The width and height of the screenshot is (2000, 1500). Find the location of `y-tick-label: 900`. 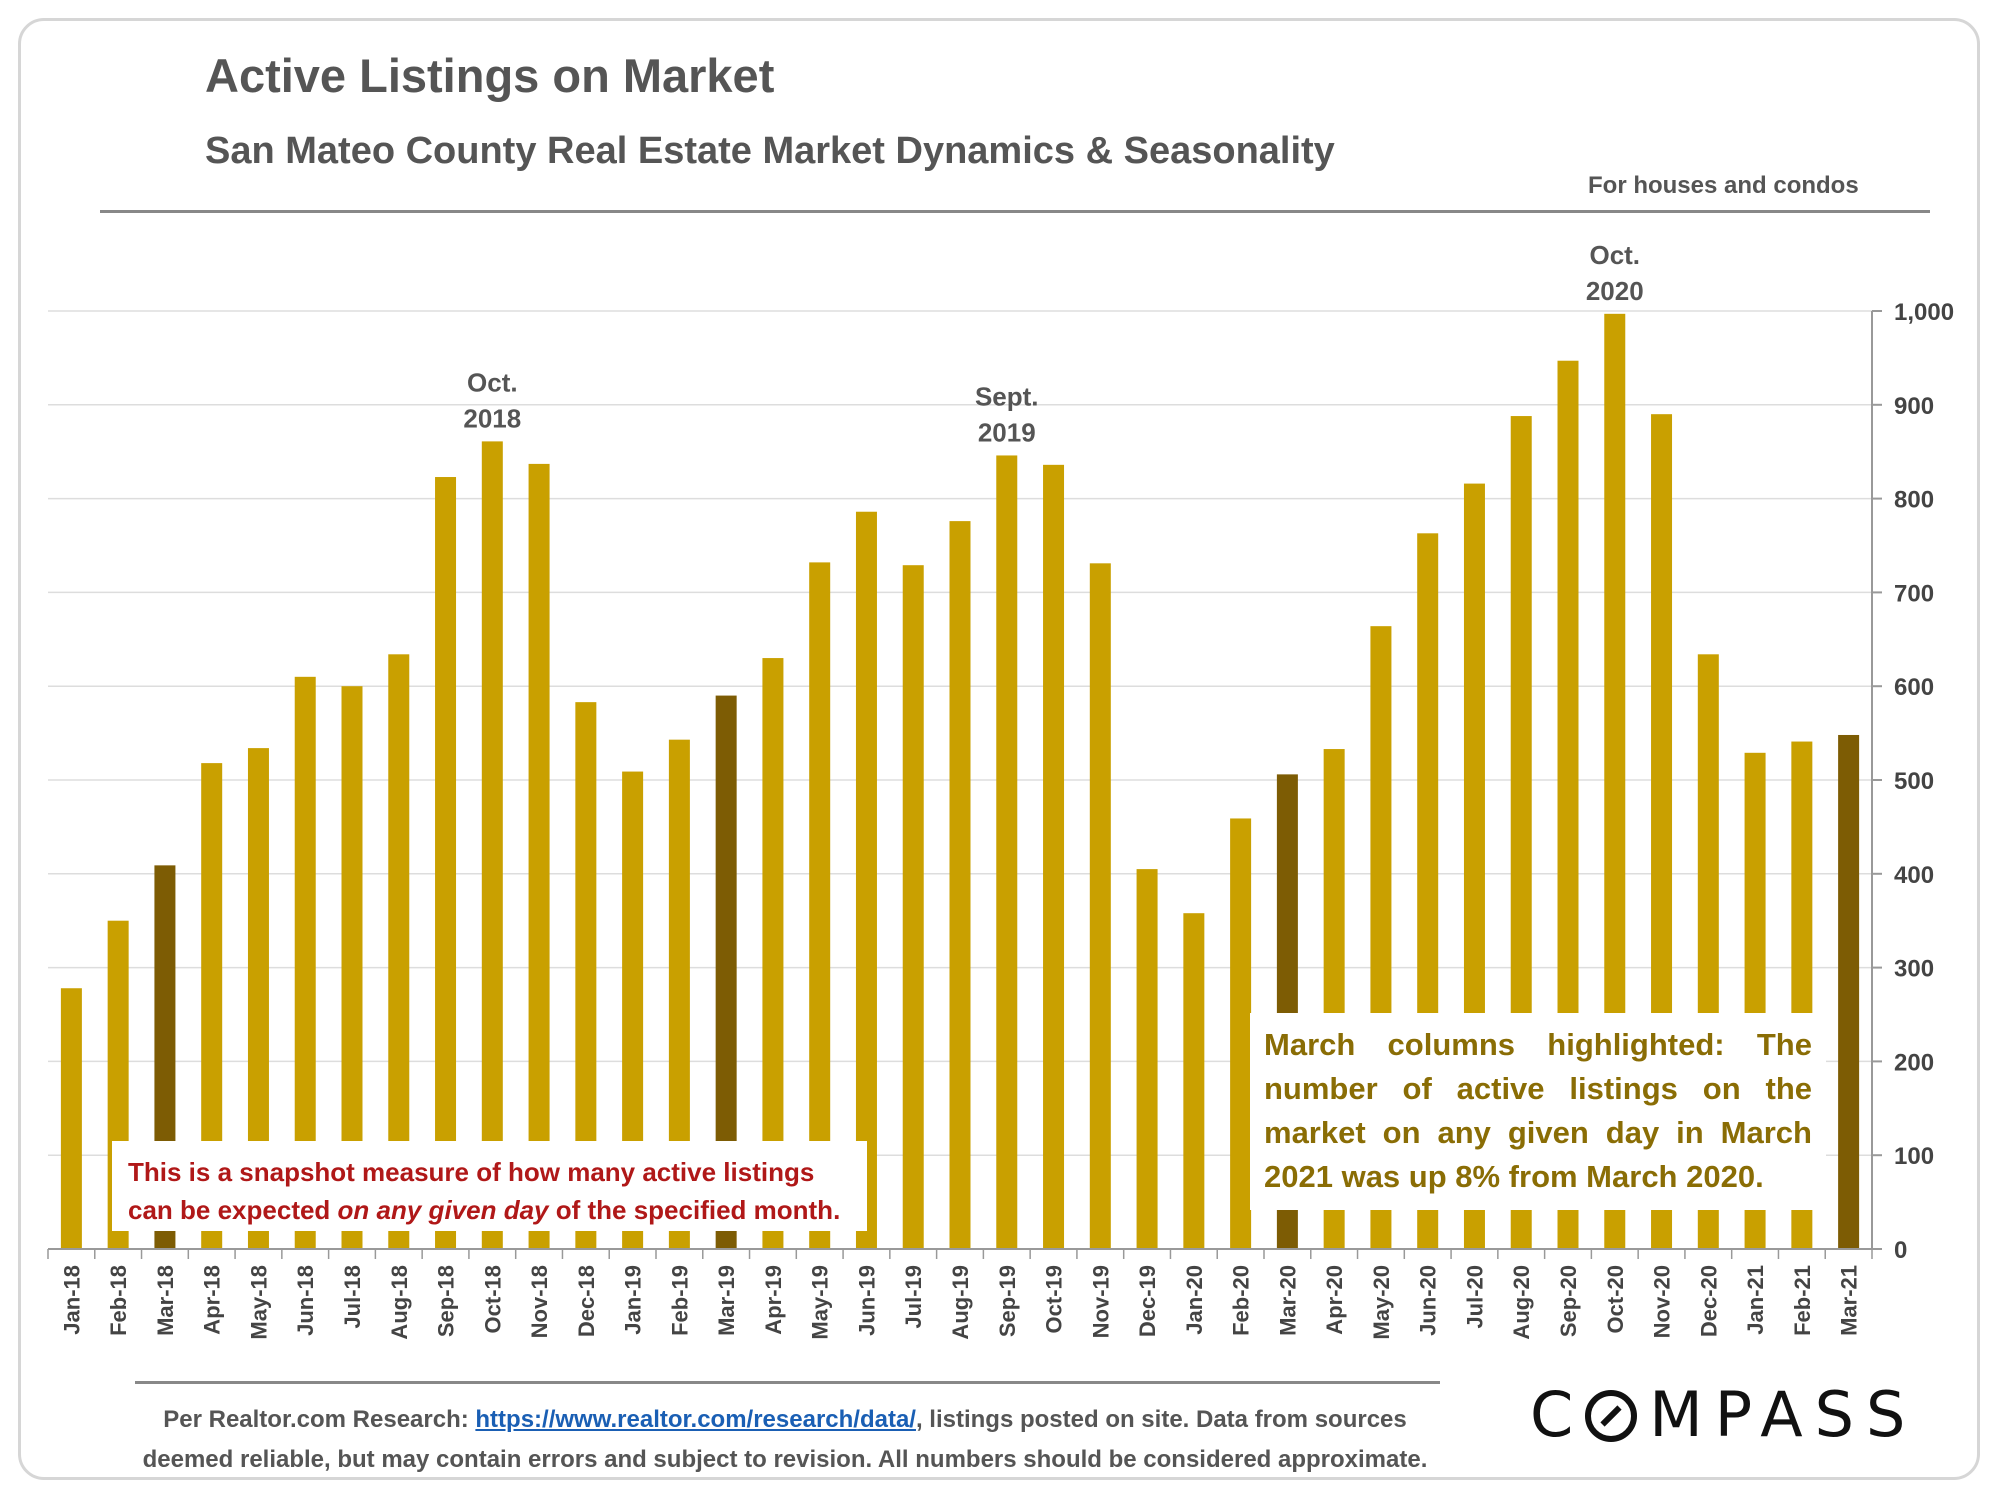

y-tick-label: 900 is located at coordinates (1914, 406).